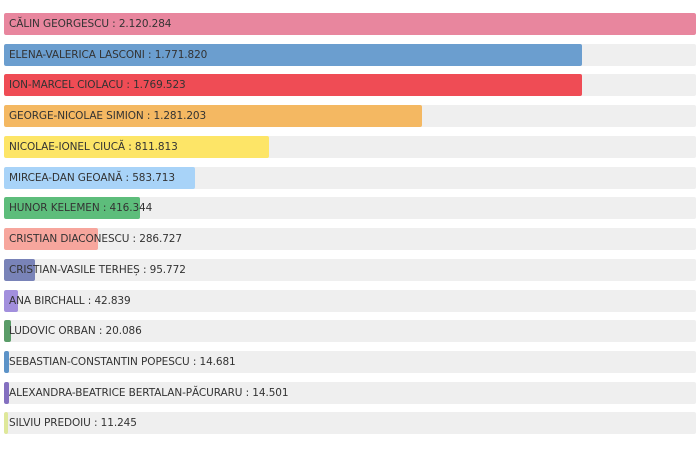 The image size is (700, 458). I want to click on bar-row-george-nicolae-simion: GEORGE-NICOLAE SIMION : 1.281.203, so click(350, 116).